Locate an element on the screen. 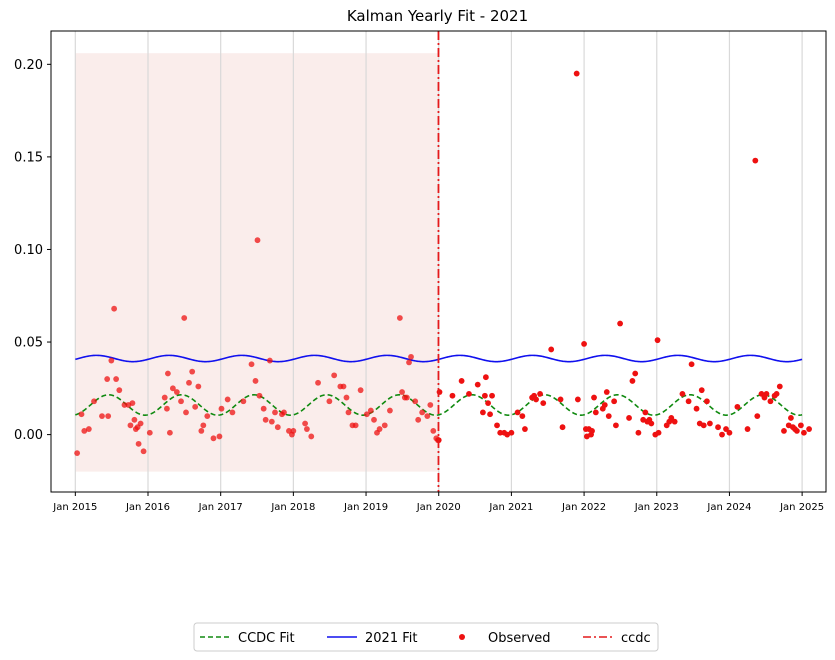  y-tick-label: 0.20 is located at coordinates (28, 65).